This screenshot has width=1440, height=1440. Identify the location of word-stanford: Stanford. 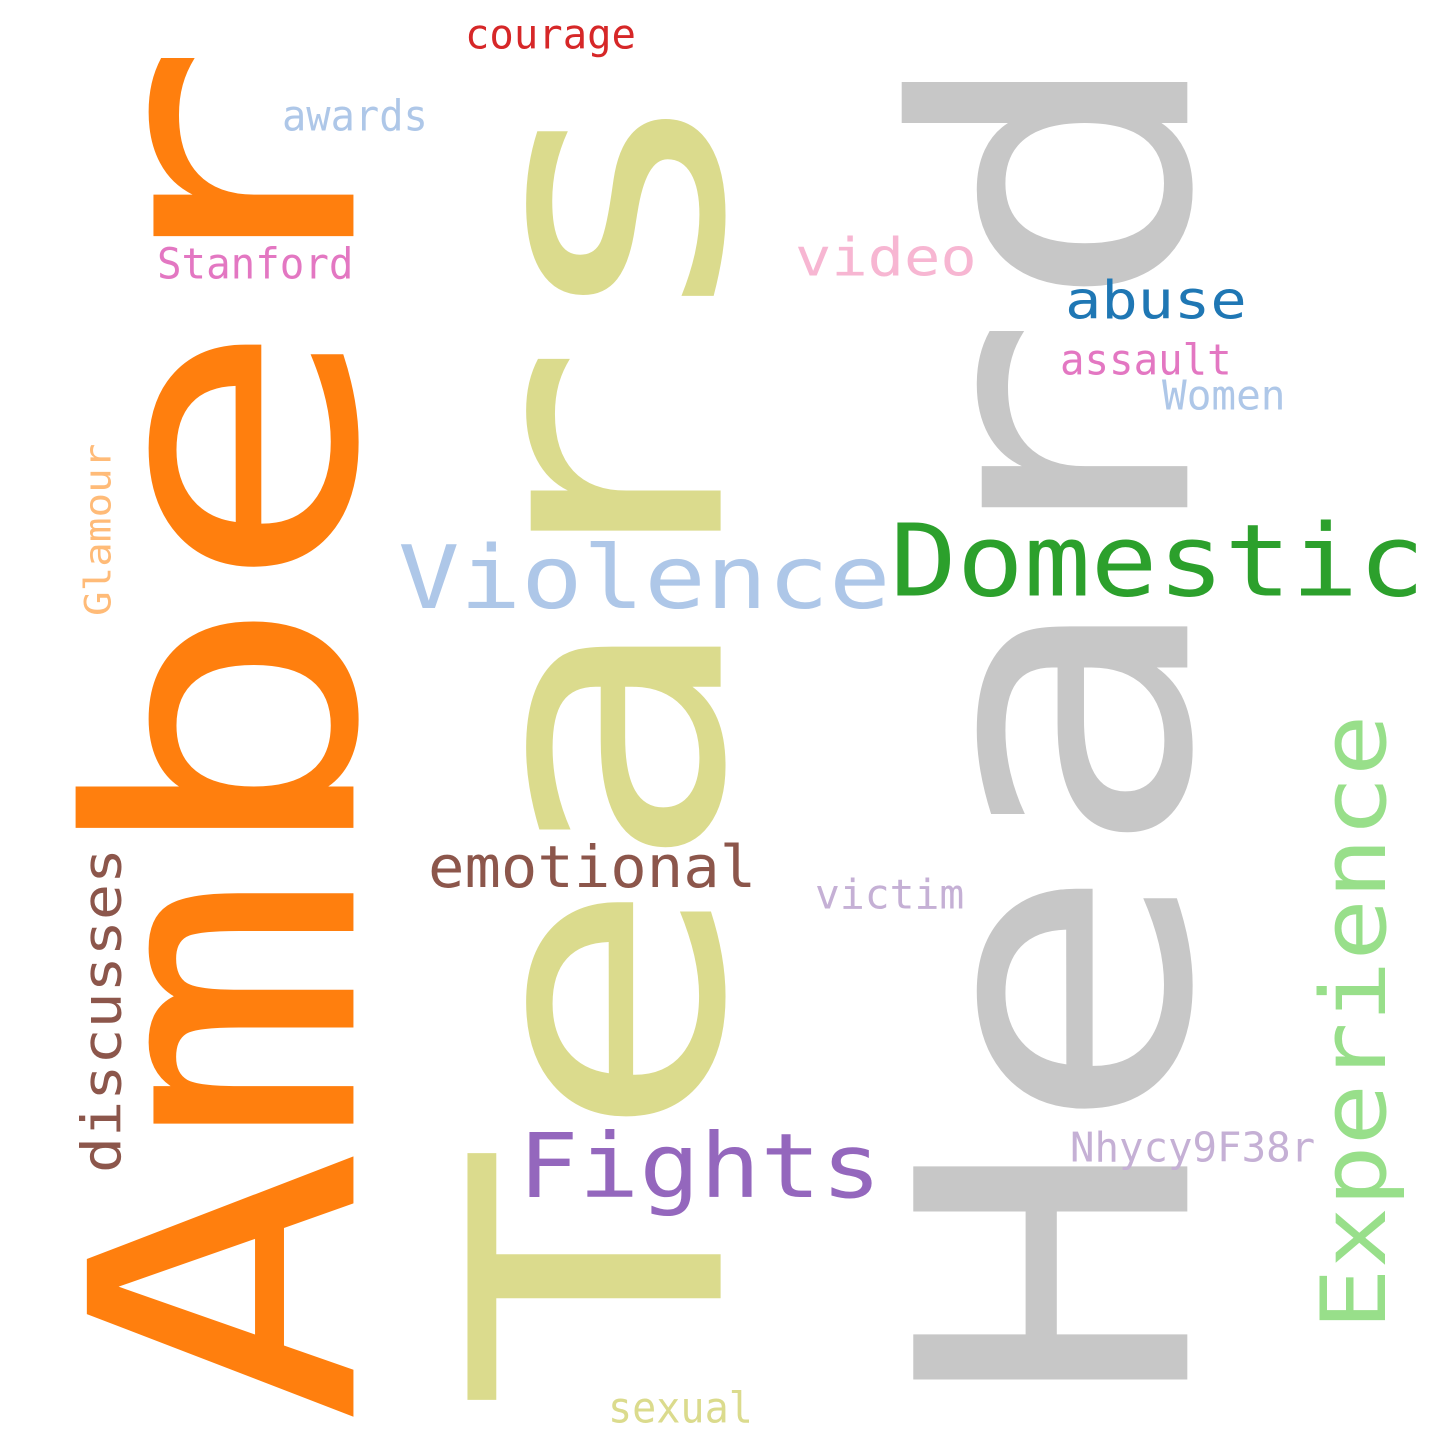
(255, 264).